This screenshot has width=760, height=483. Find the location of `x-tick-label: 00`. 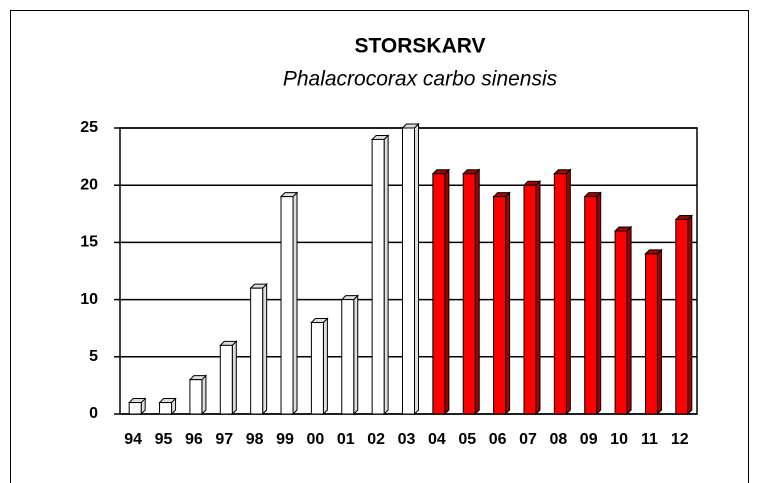

x-tick-label: 00 is located at coordinates (315, 439).